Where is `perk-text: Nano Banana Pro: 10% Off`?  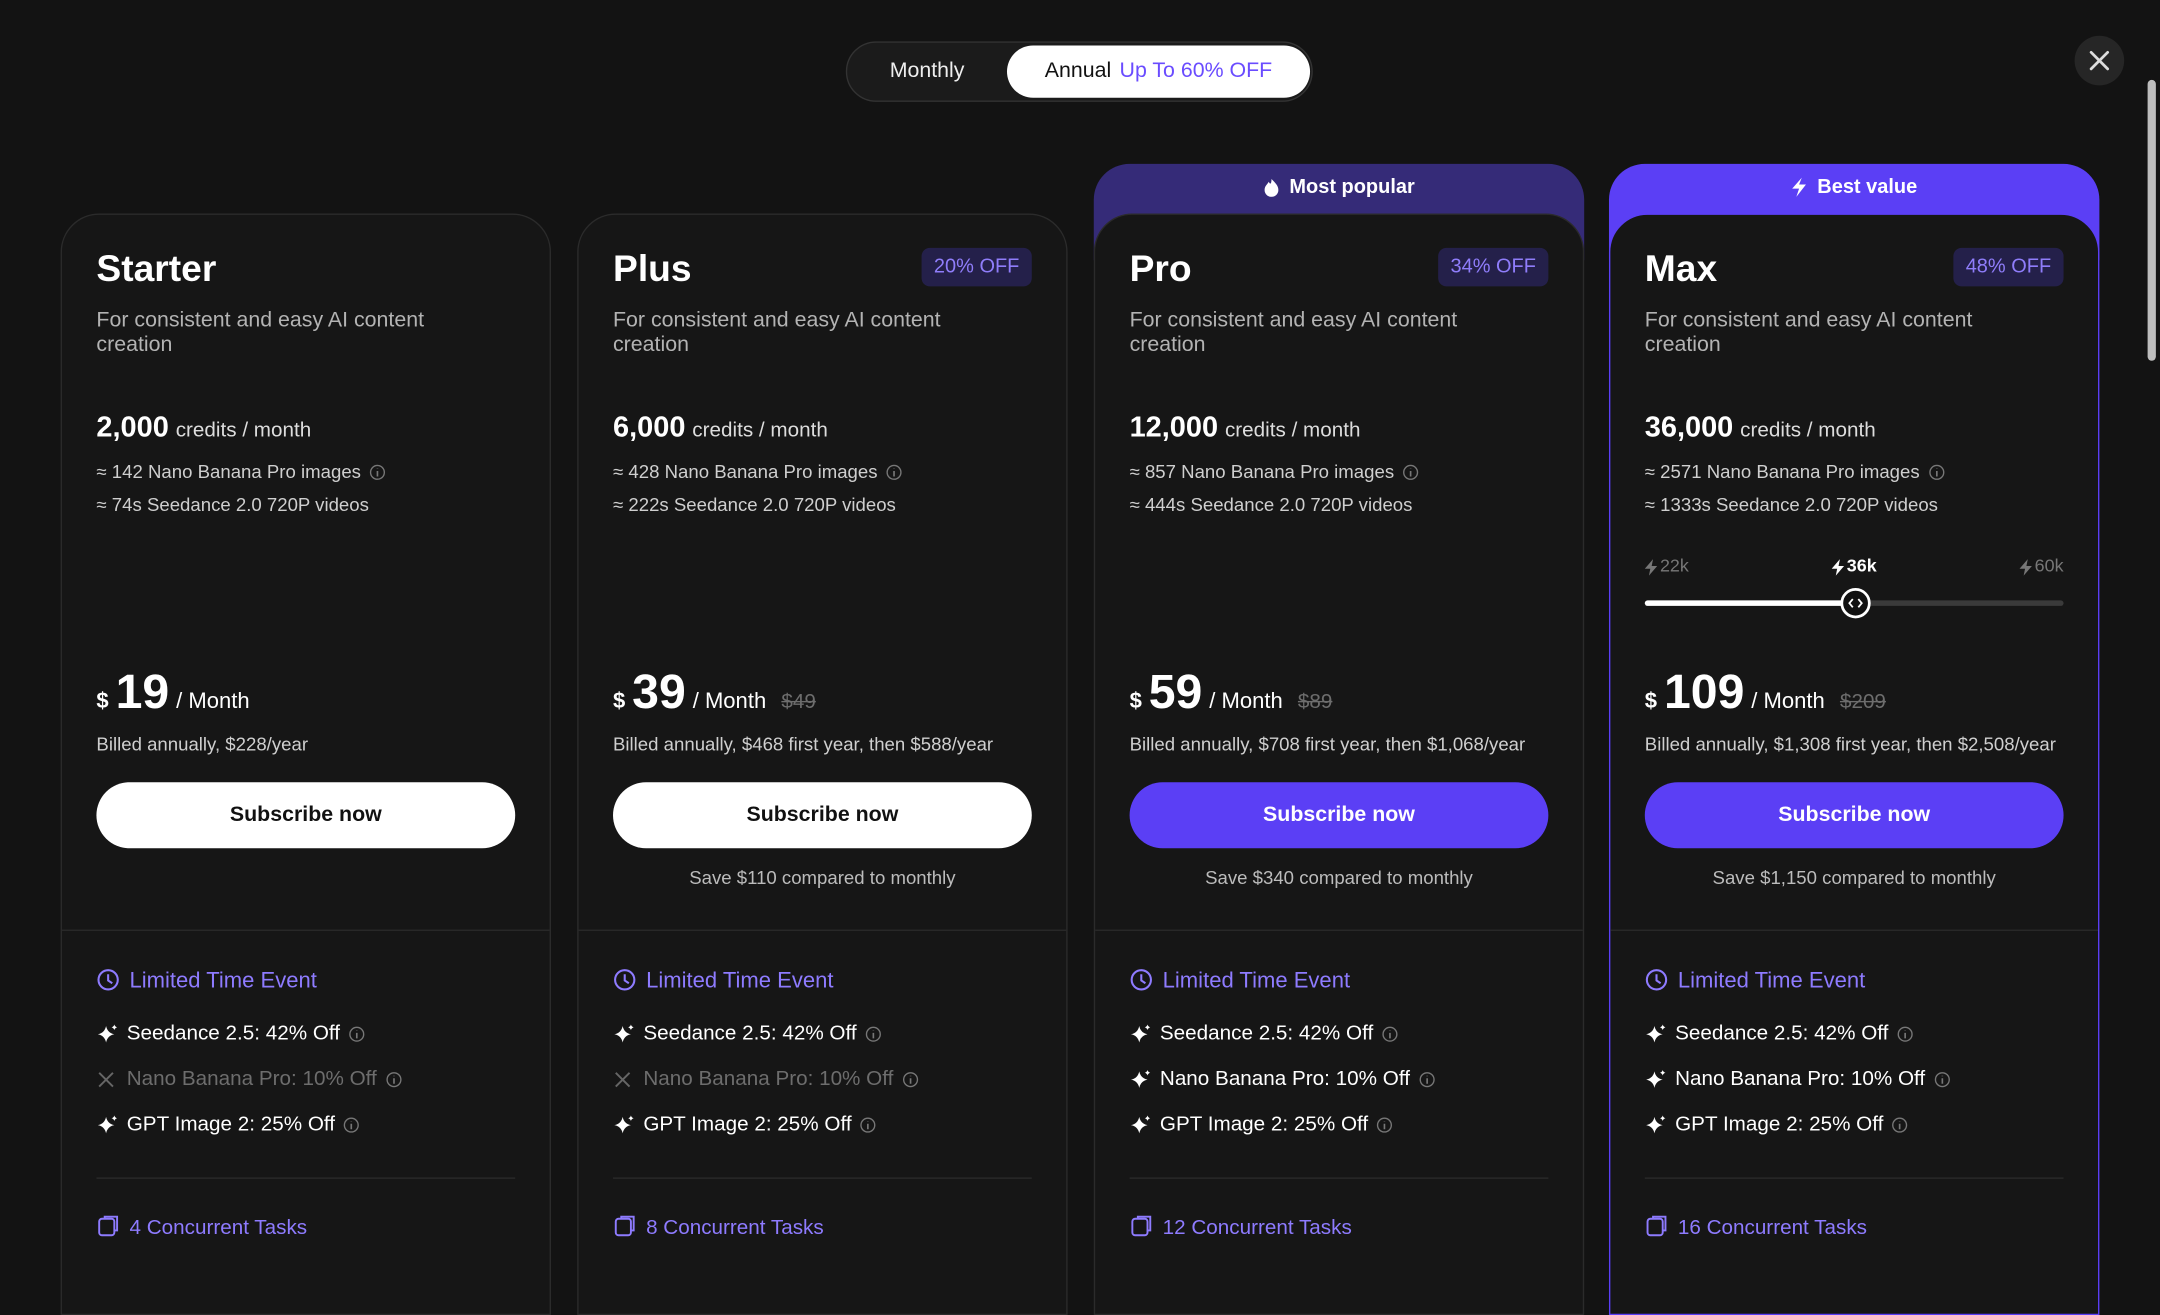 perk-text: Nano Banana Pro: 10% Off is located at coordinates (1800, 1079).